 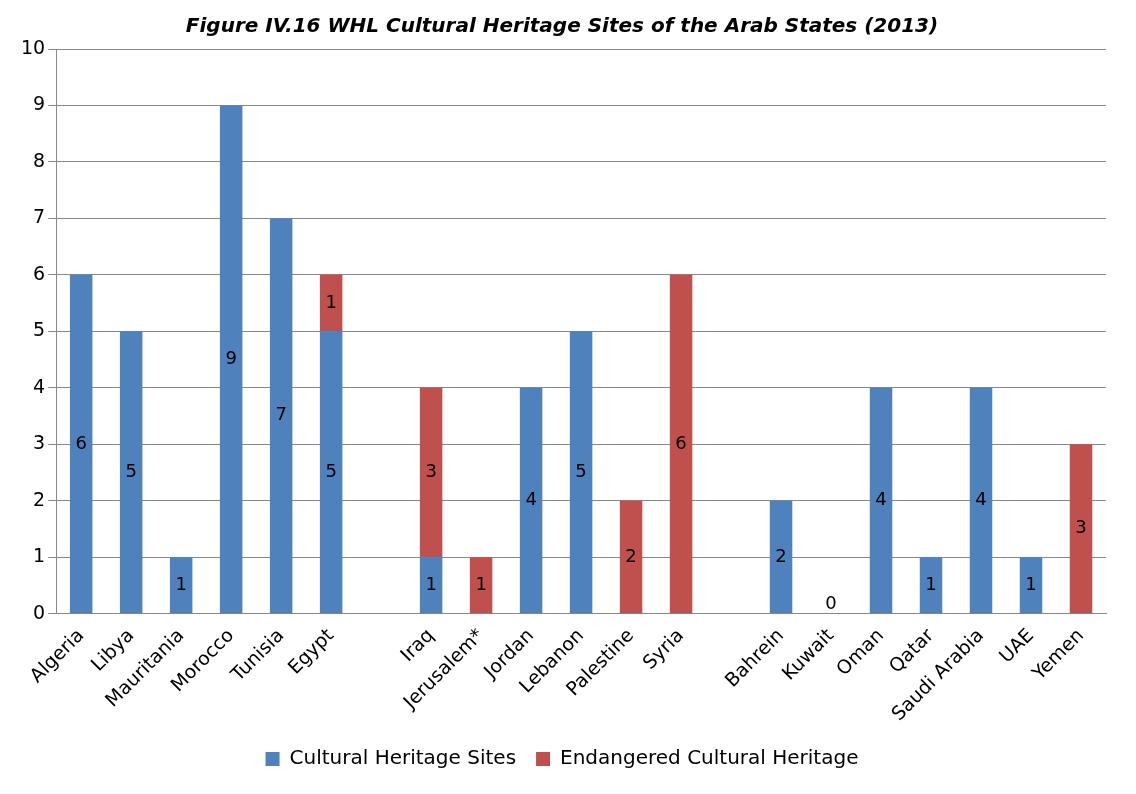 I want to click on legend-label: Endangered Cultural Heritage, so click(x=709, y=757).